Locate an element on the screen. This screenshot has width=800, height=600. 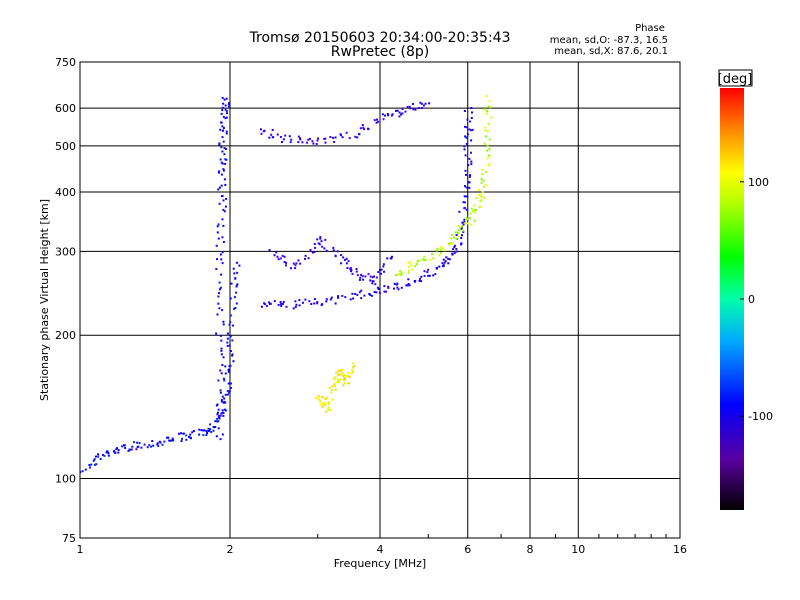
chart-title-line1: Tromsø 20150603 20:34:00-20:35:43 is located at coordinates (380, 38).